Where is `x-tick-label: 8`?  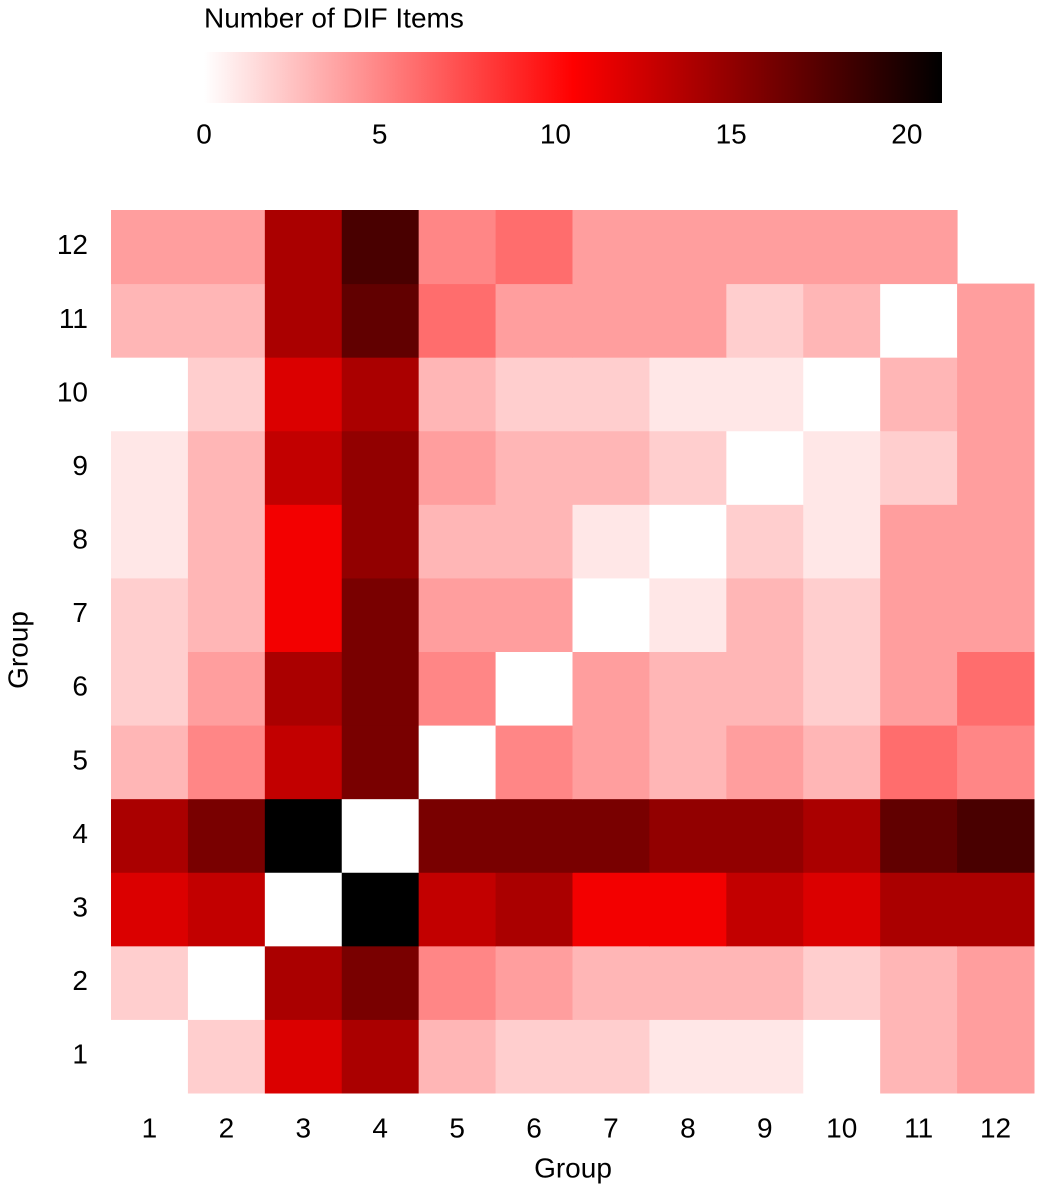 x-tick-label: 8 is located at coordinates (688, 1127).